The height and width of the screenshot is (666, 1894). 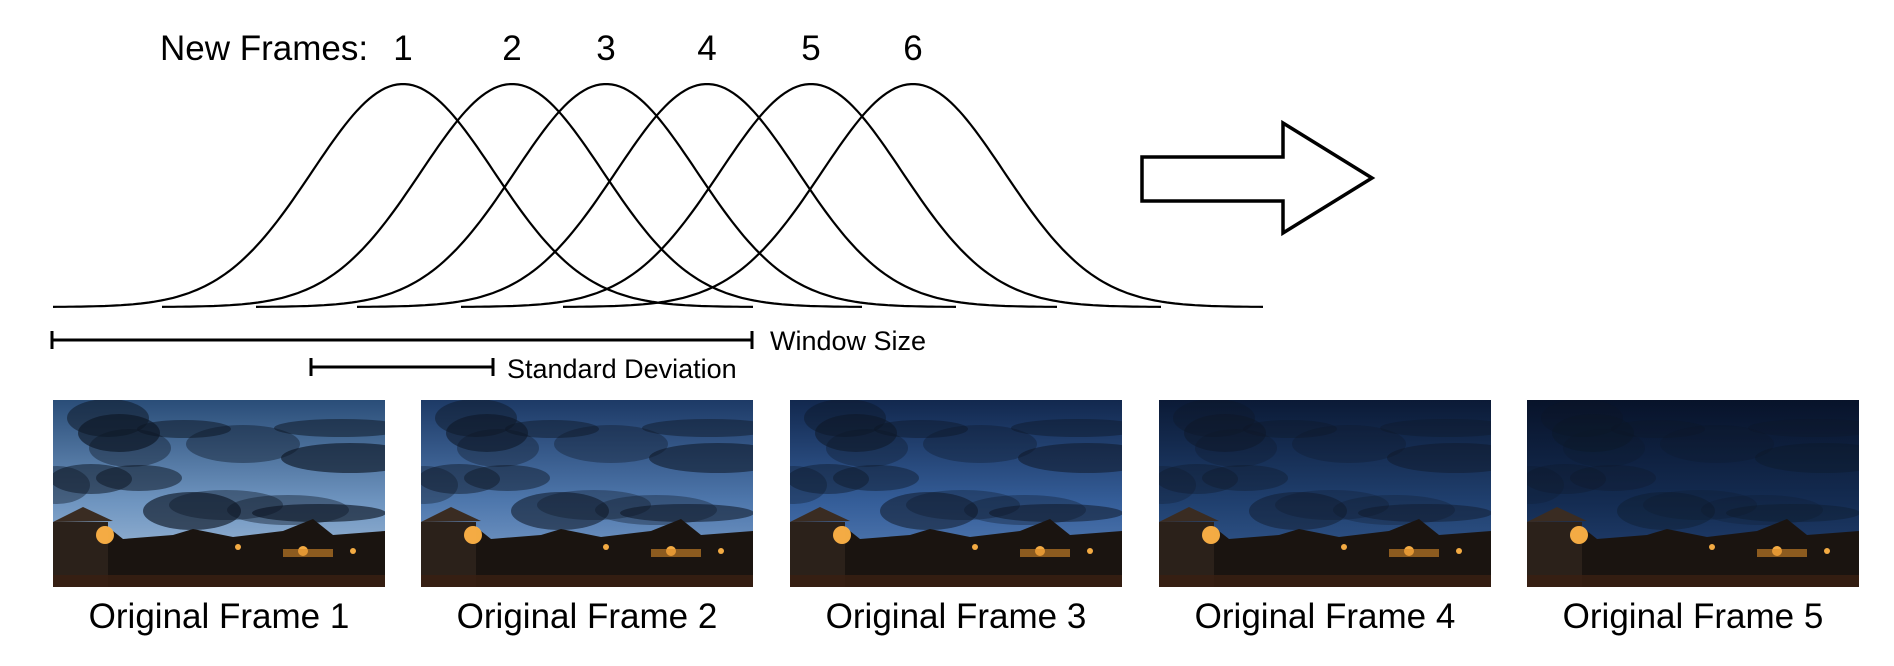 What do you see at coordinates (1325, 616) in the screenshot?
I see `original-frame-label: Original Frame 4` at bounding box center [1325, 616].